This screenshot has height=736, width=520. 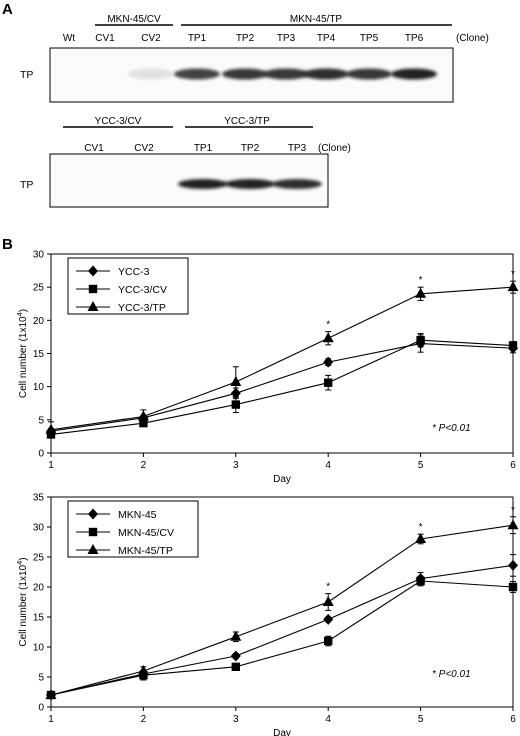 What do you see at coordinates (414, 38) in the screenshot?
I see `blot1-lane-label: TP6` at bounding box center [414, 38].